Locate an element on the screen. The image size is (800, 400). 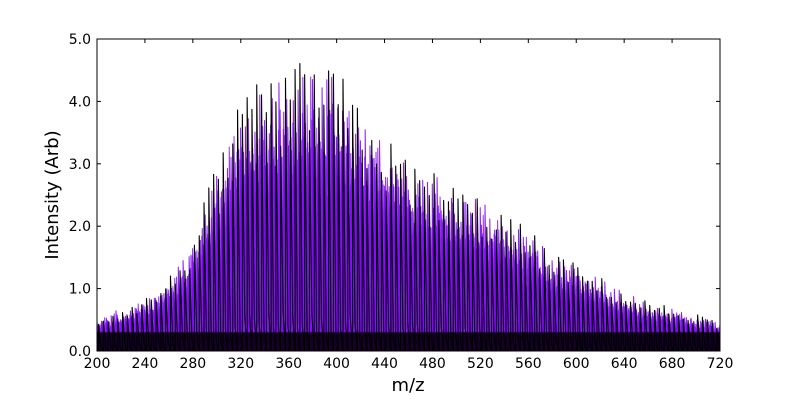
x-tick-label: 520 is located at coordinates (480, 364).